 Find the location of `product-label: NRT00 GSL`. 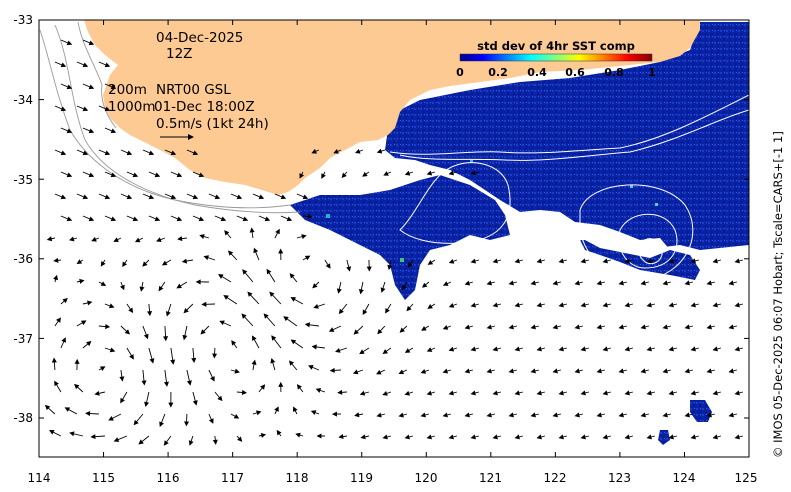

product-label: NRT00 GSL is located at coordinates (193, 90).